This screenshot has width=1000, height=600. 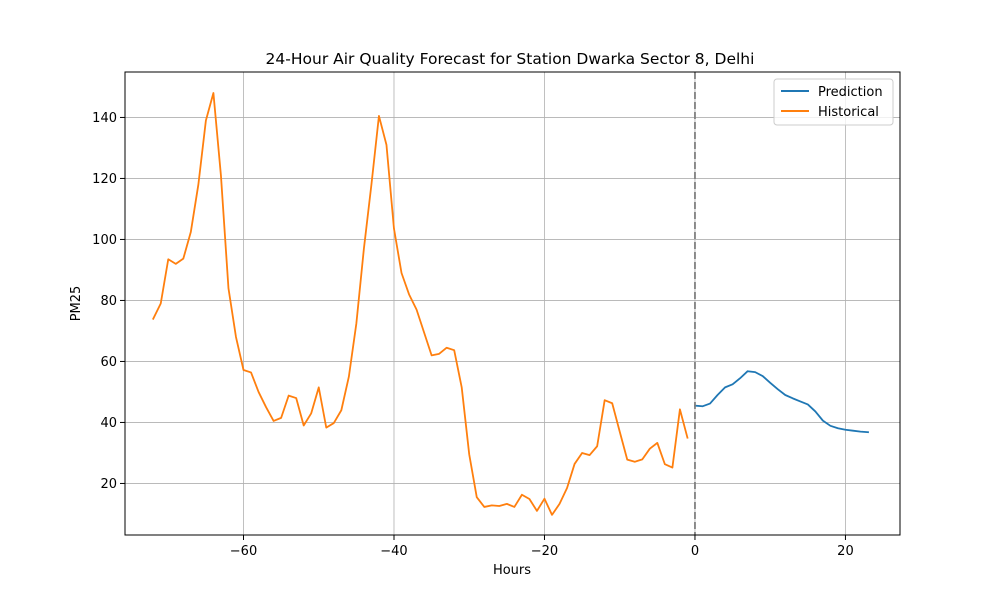 I want to click on x-tick-label: −20, so click(x=544, y=551).